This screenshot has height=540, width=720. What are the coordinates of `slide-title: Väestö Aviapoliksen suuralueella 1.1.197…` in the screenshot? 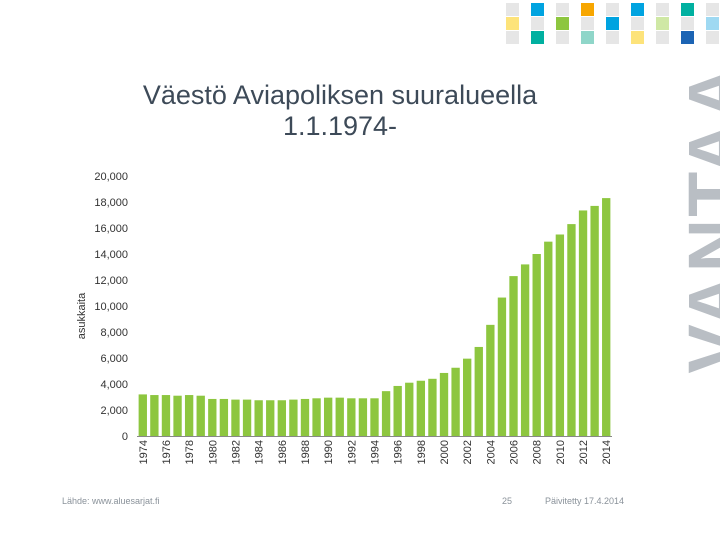 It's located at (340, 111).